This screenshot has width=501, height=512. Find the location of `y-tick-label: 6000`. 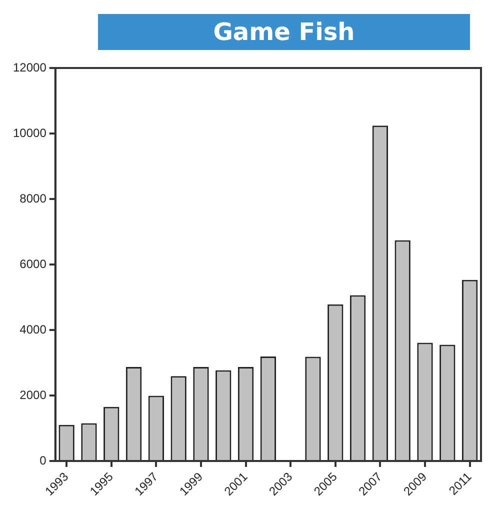

y-tick-label: 6000 is located at coordinates (33, 263).